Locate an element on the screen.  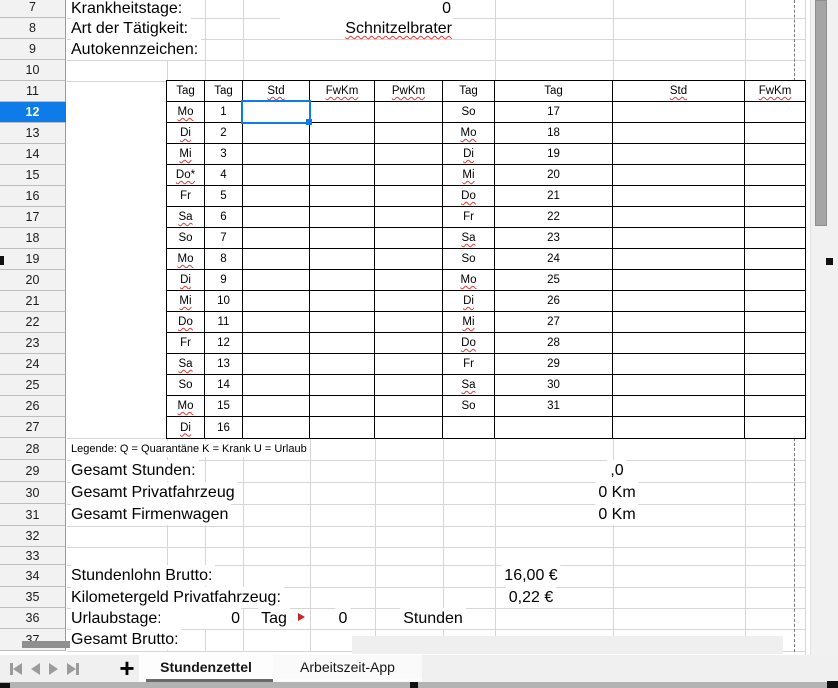
column-header-pwkm: PwKm is located at coordinates (409, 91).